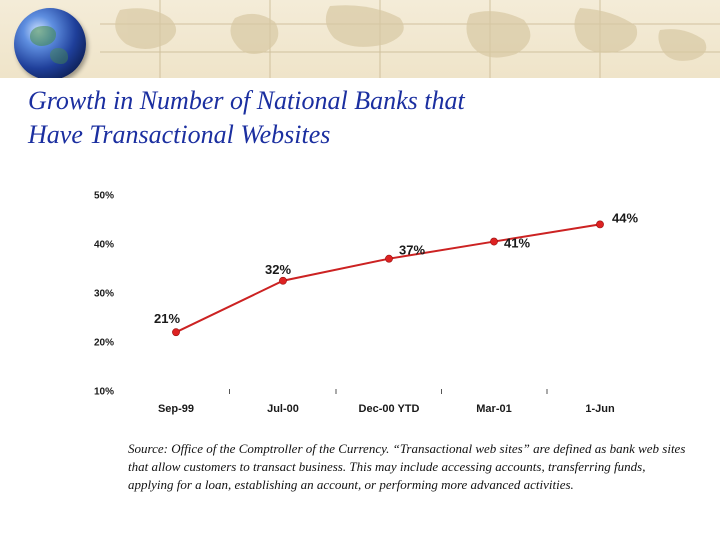  Describe the element at coordinates (104, 343) in the screenshot. I see `y-tick-label: 20%` at that location.